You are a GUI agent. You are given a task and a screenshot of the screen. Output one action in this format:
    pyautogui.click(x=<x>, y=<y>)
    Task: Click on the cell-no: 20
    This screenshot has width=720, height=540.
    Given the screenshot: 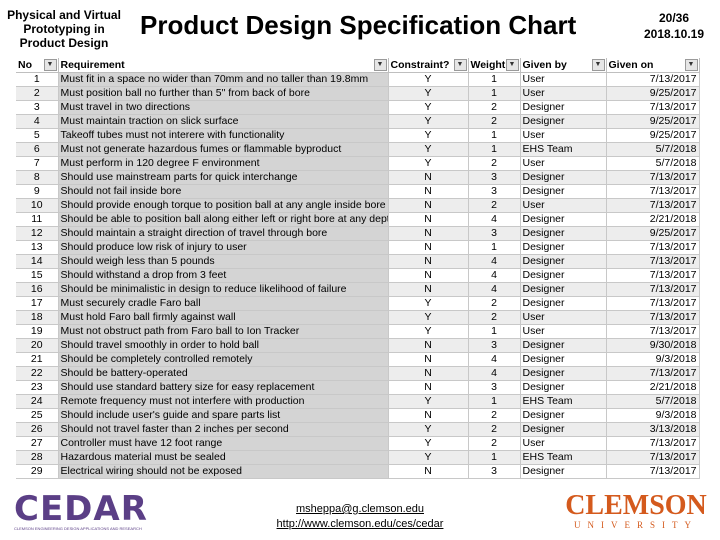 What is the action you would take?
    pyautogui.click(x=37, y=345)
    